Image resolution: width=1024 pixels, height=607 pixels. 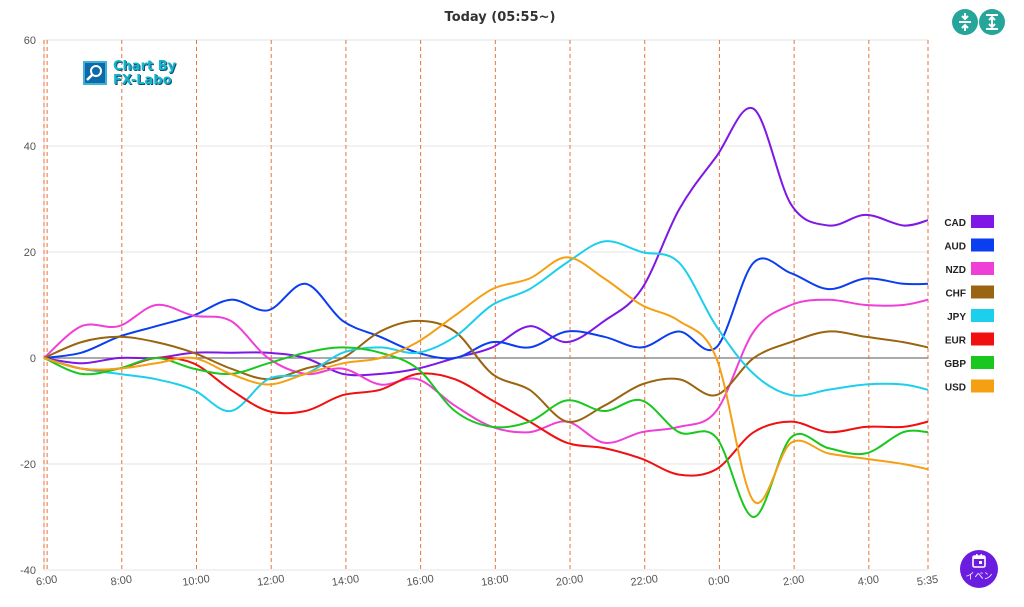 I want to click on x-tick-label: 18:00, so click(x=494, y=581).